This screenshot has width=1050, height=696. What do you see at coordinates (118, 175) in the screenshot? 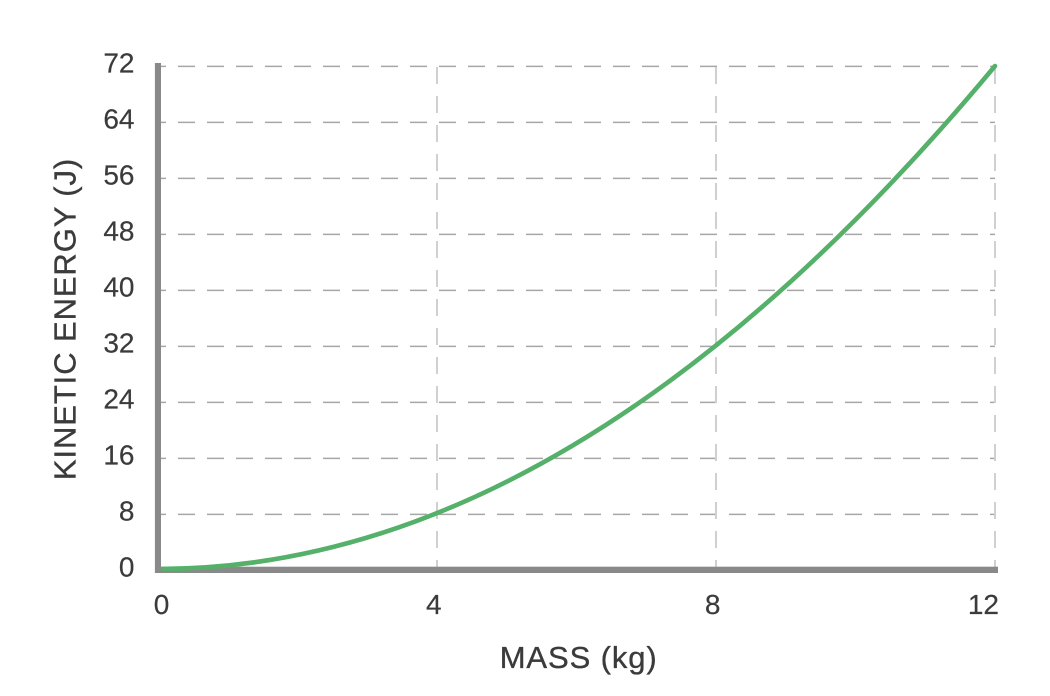
I see `svg-text: 56` at bounding box center [118, 175].